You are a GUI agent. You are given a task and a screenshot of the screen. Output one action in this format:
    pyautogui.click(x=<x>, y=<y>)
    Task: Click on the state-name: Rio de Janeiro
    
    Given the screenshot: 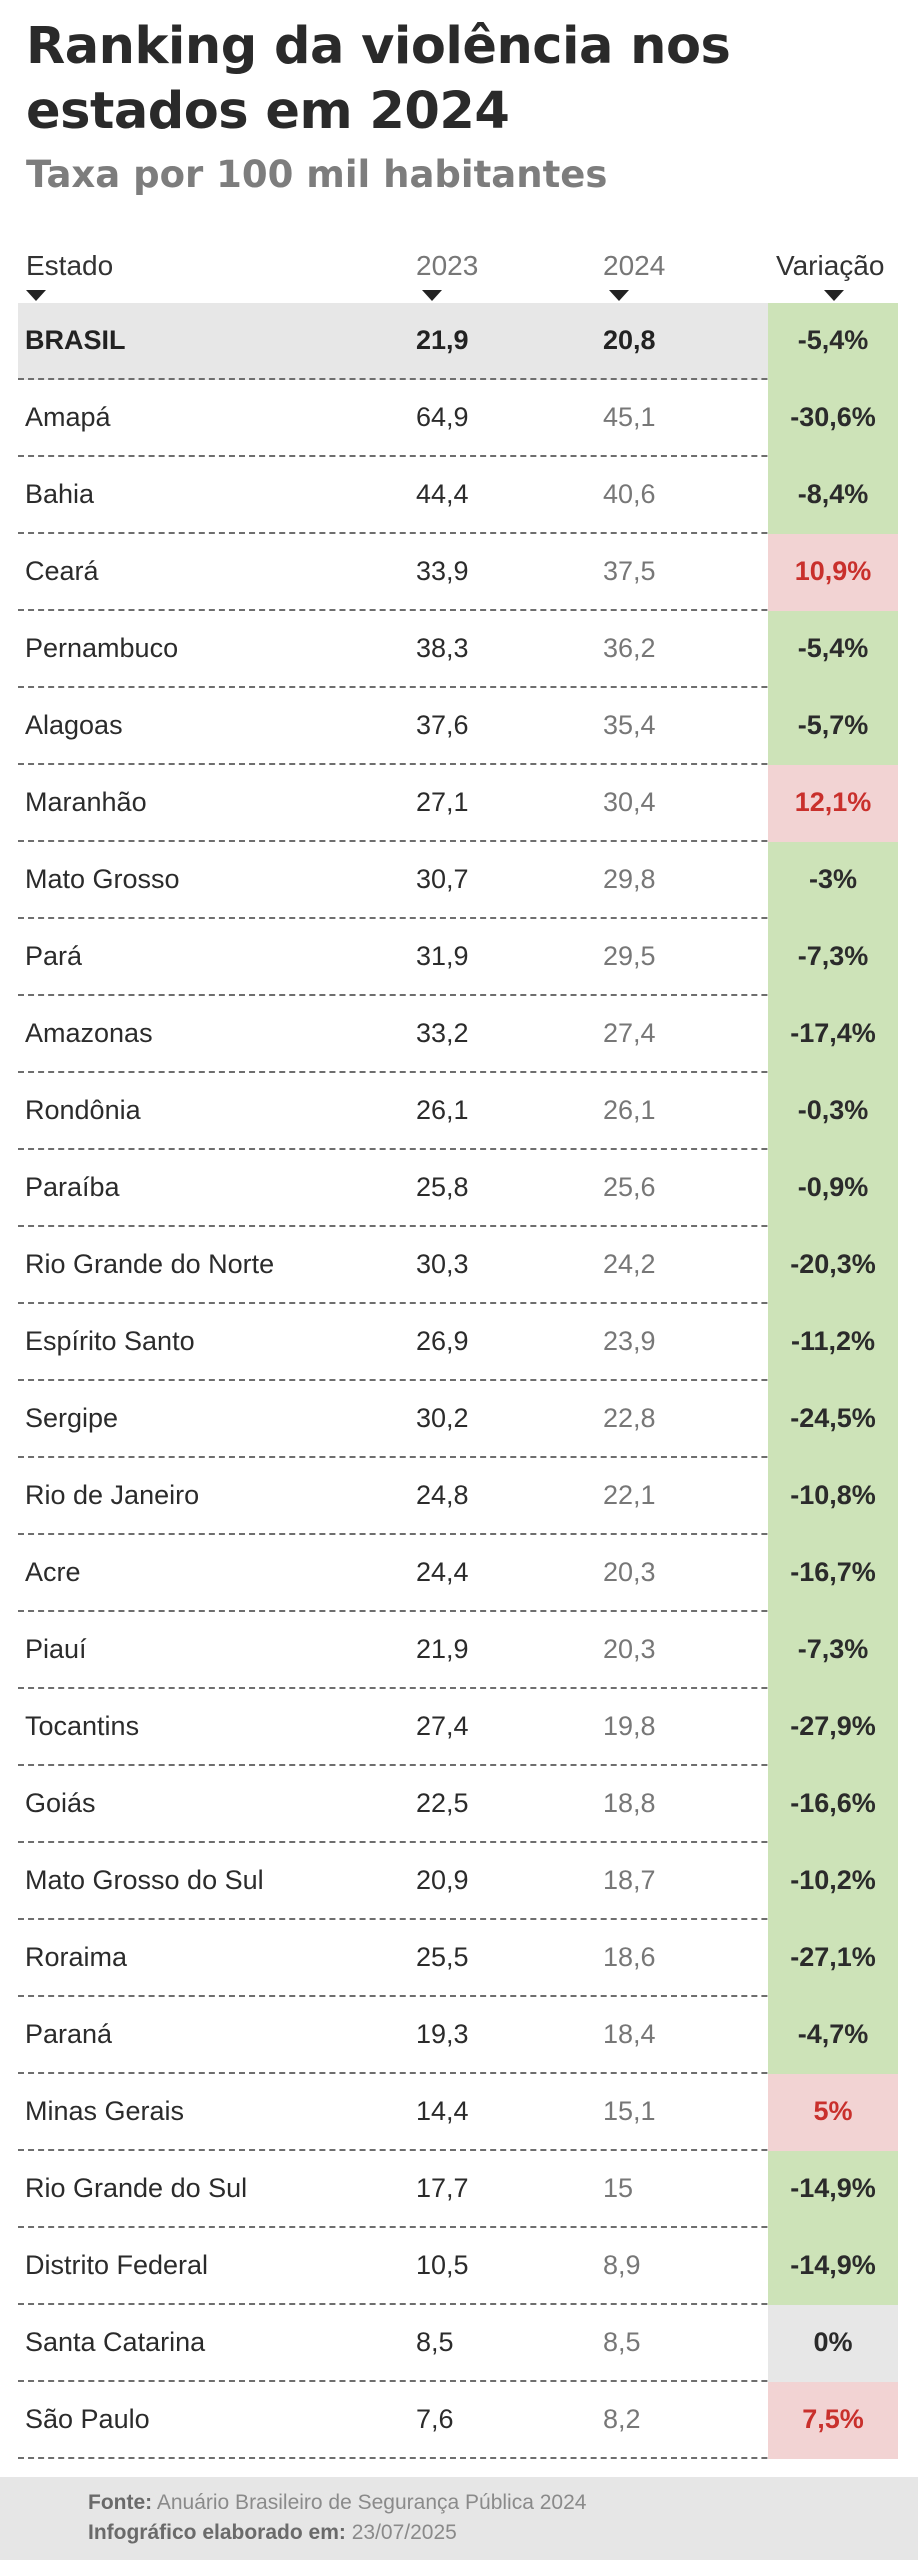 What is the action you would take?
    pyautogui.click(x=112, y=1495)
    